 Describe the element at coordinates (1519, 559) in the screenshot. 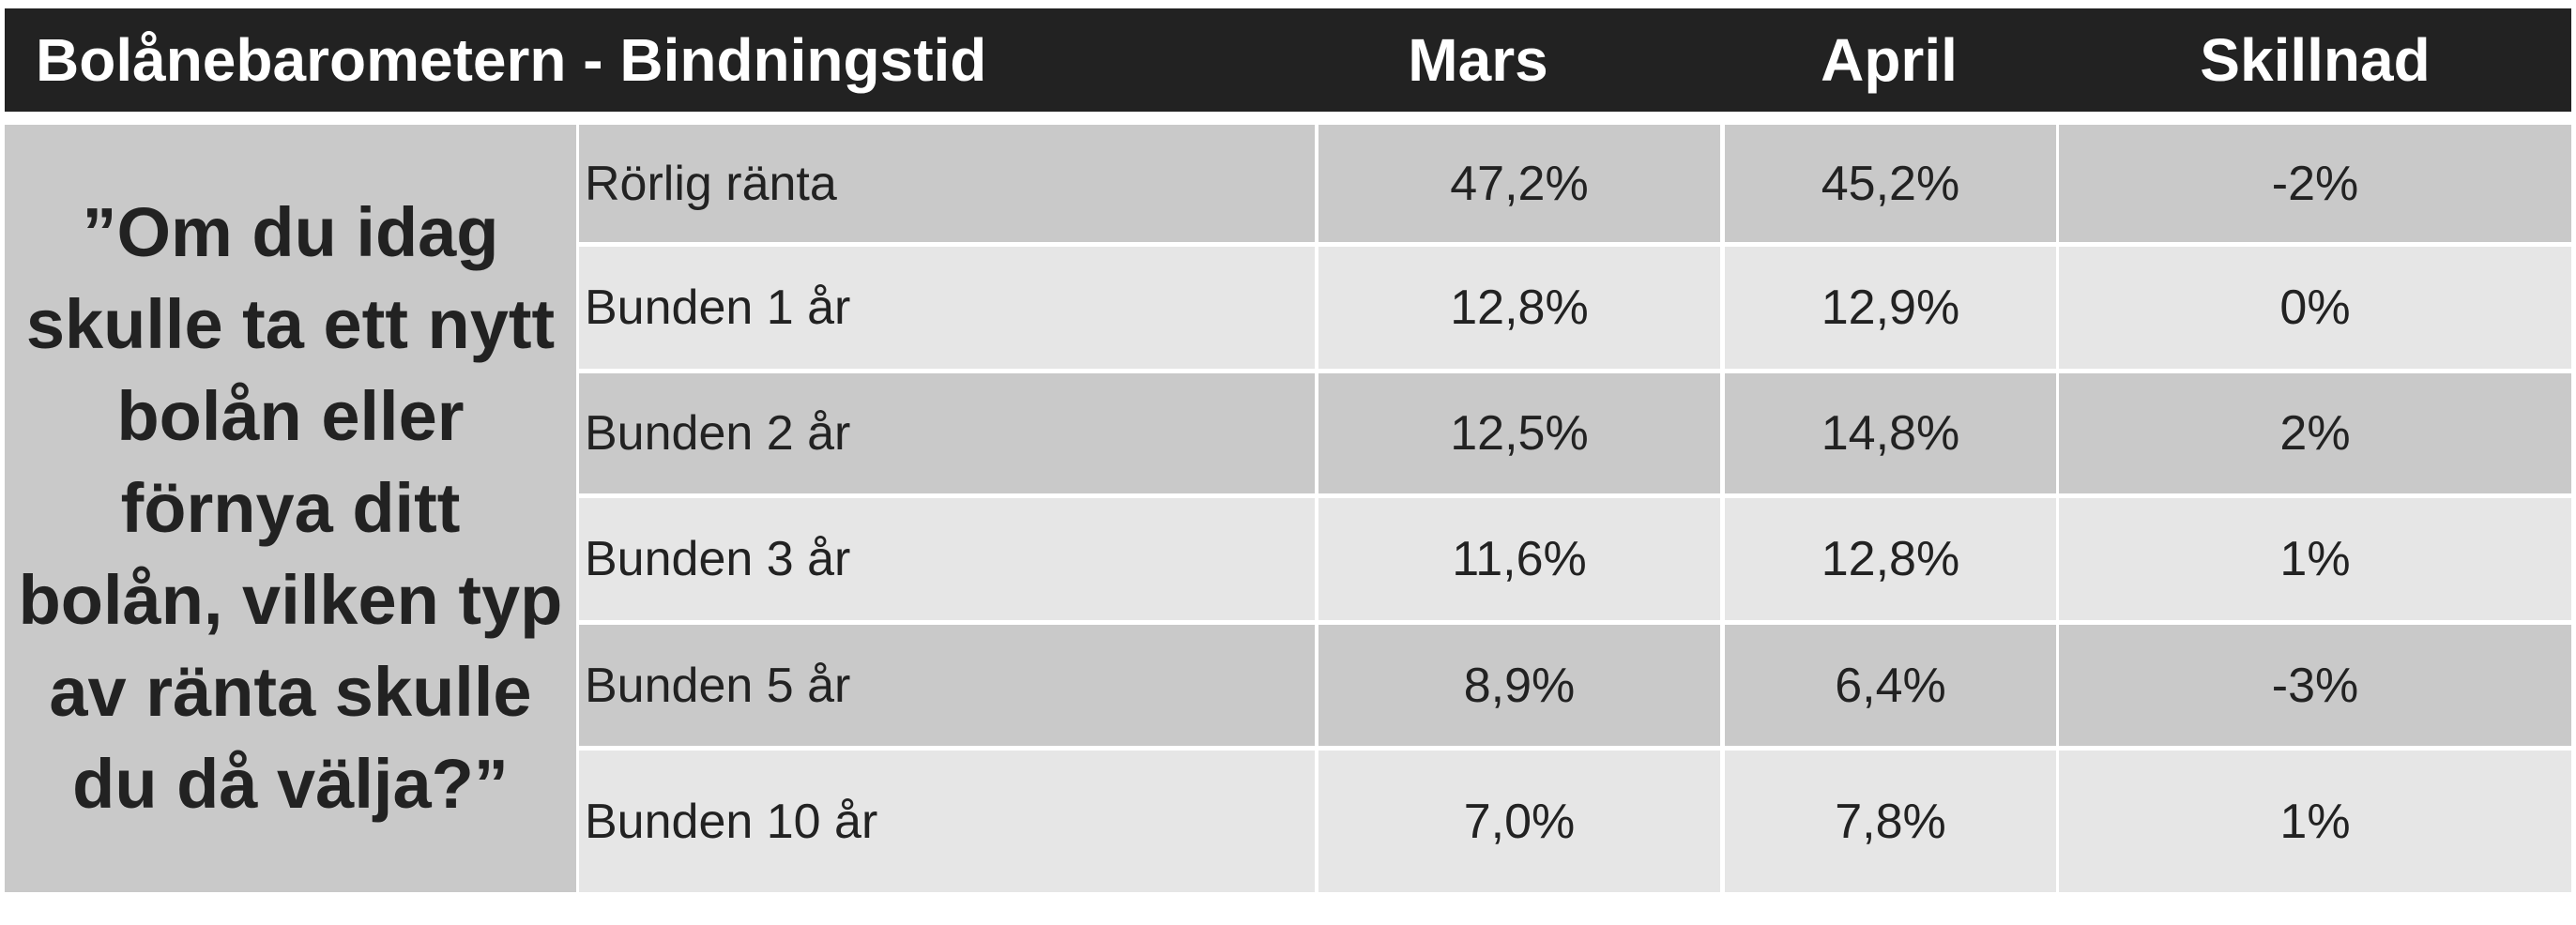

I see `value-cell: 11,6%` at that location.